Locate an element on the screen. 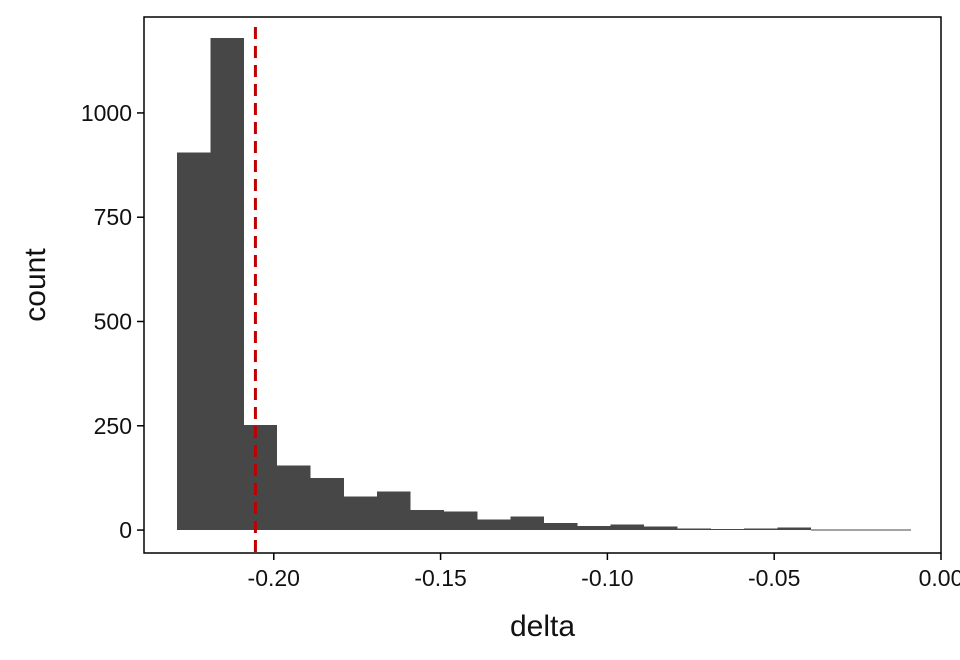  x-axis-ticks: -0.20 -0.15 -0.10 -0.05 0.00 is located at coordinates (604, 572).